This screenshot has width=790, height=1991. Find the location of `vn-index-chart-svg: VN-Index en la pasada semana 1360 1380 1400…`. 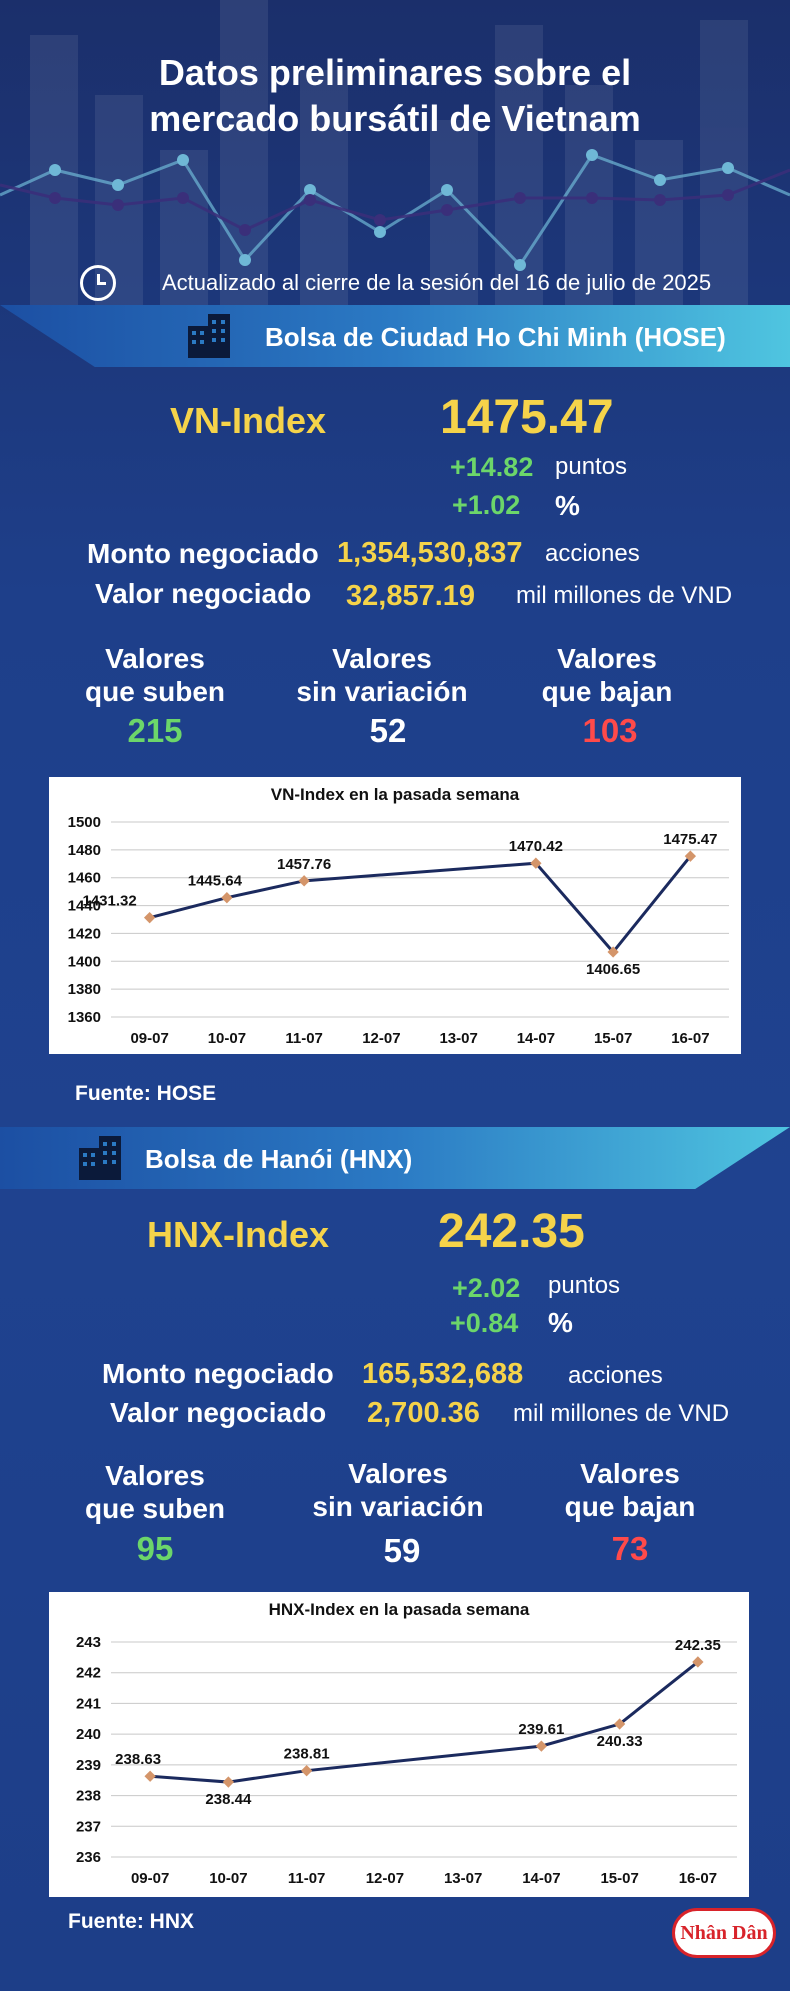

vn-index-chart-svg: VN-Index en la pasada semana 1360 1380 1400… is located at coordinates (398, 916).